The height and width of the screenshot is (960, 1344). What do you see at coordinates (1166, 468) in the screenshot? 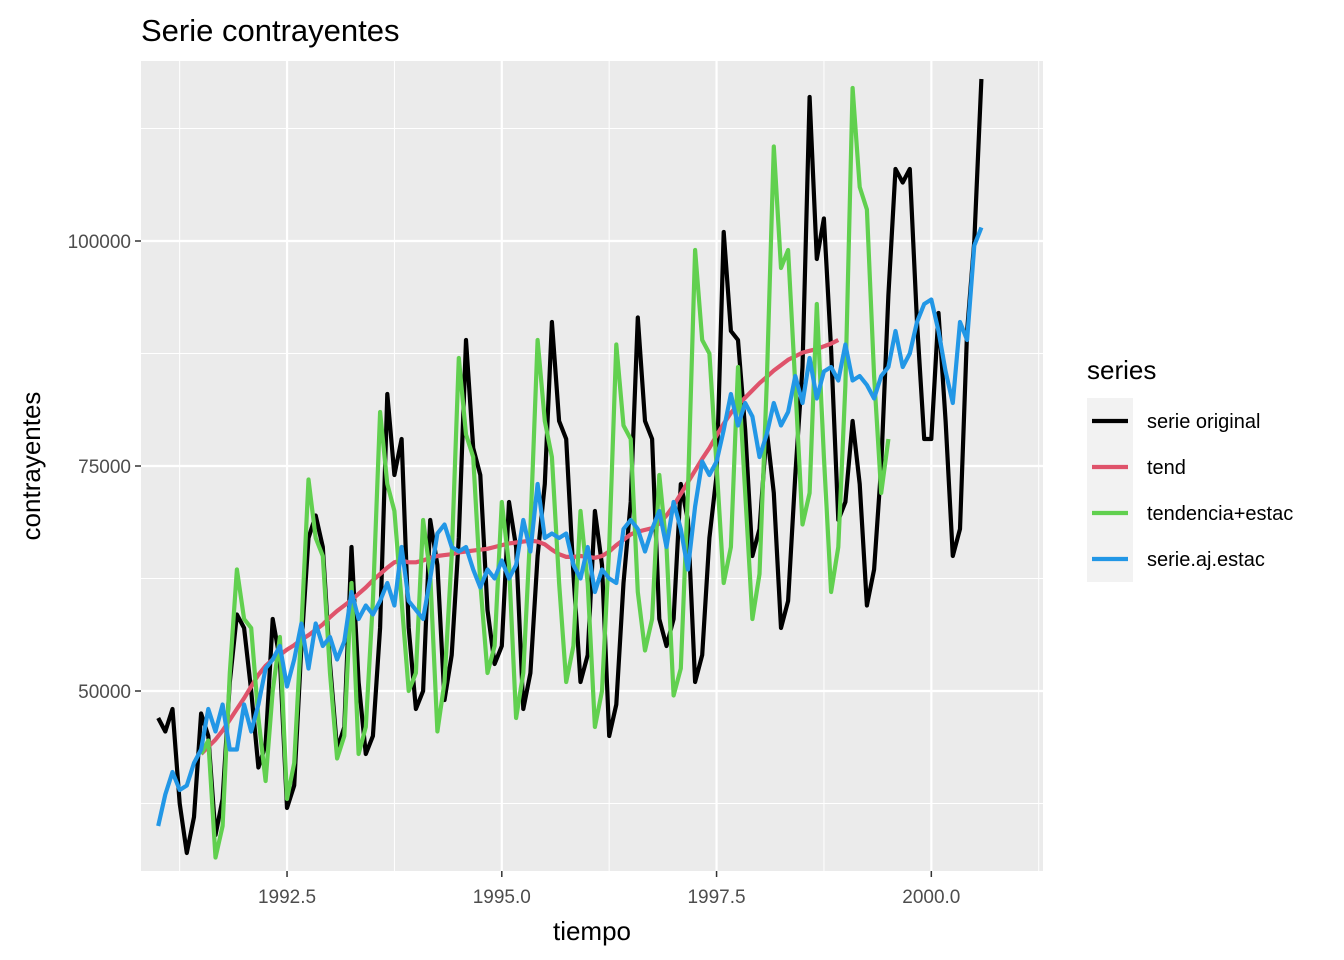
I see `legend-label: tend` at bounding box center [1166, 468].